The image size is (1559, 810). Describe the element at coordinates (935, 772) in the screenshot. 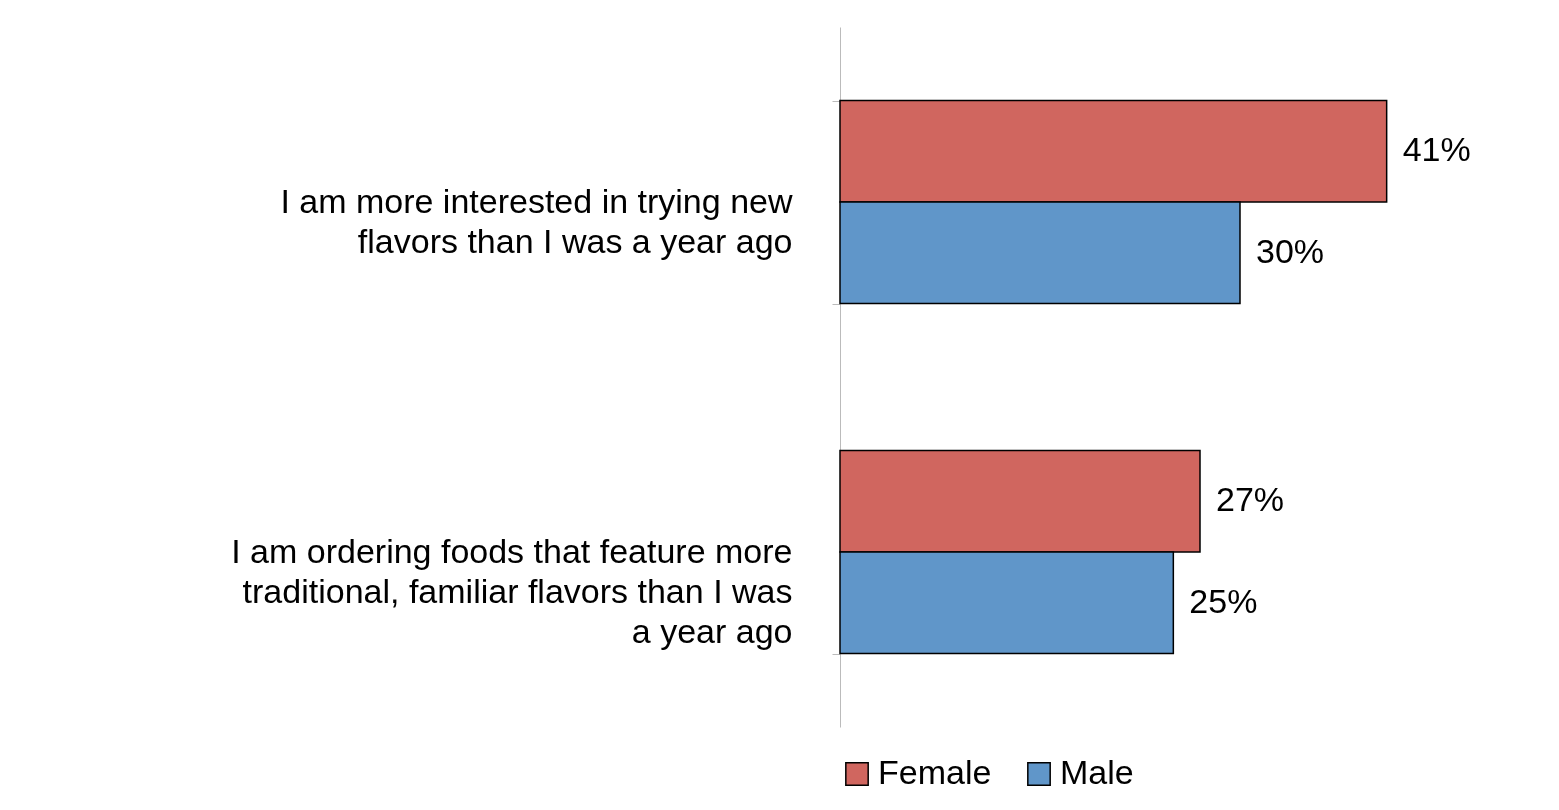

I see `legend-label: Female` at that location.